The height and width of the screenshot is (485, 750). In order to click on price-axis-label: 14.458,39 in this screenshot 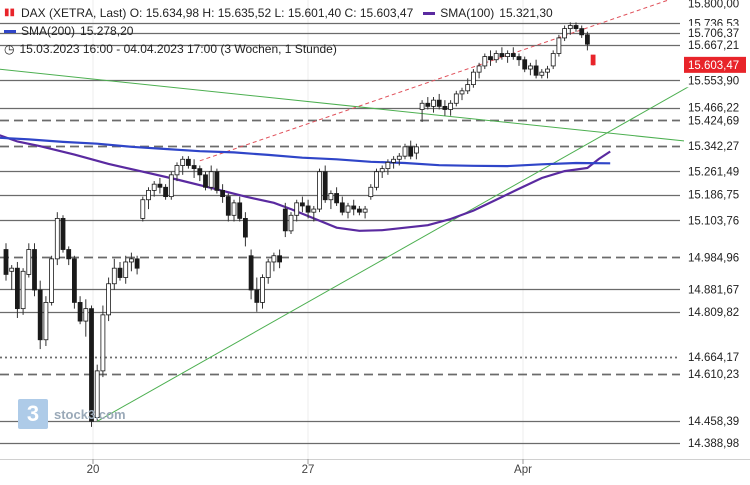, I will do `click(713, 422)`.